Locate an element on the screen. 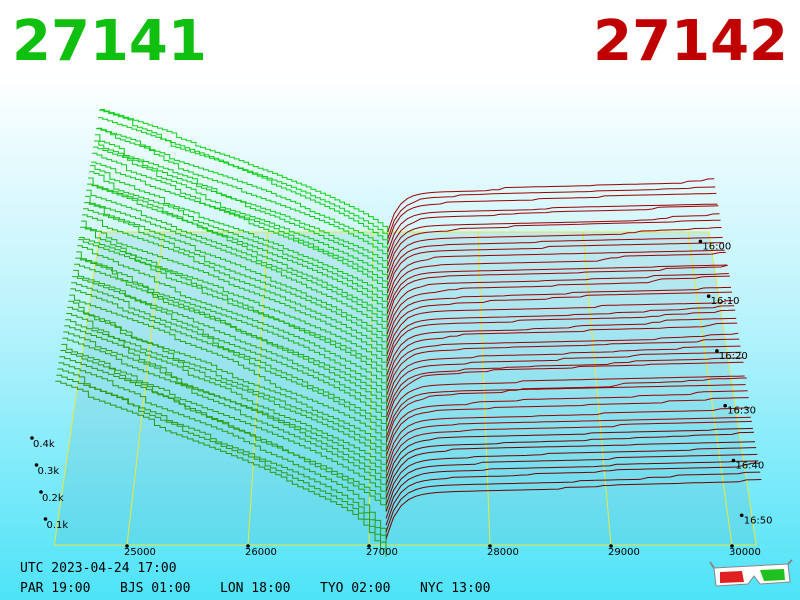 This screenshot has width=800, height=600. ask-price: 27142 is located at coordinates (690, 41).